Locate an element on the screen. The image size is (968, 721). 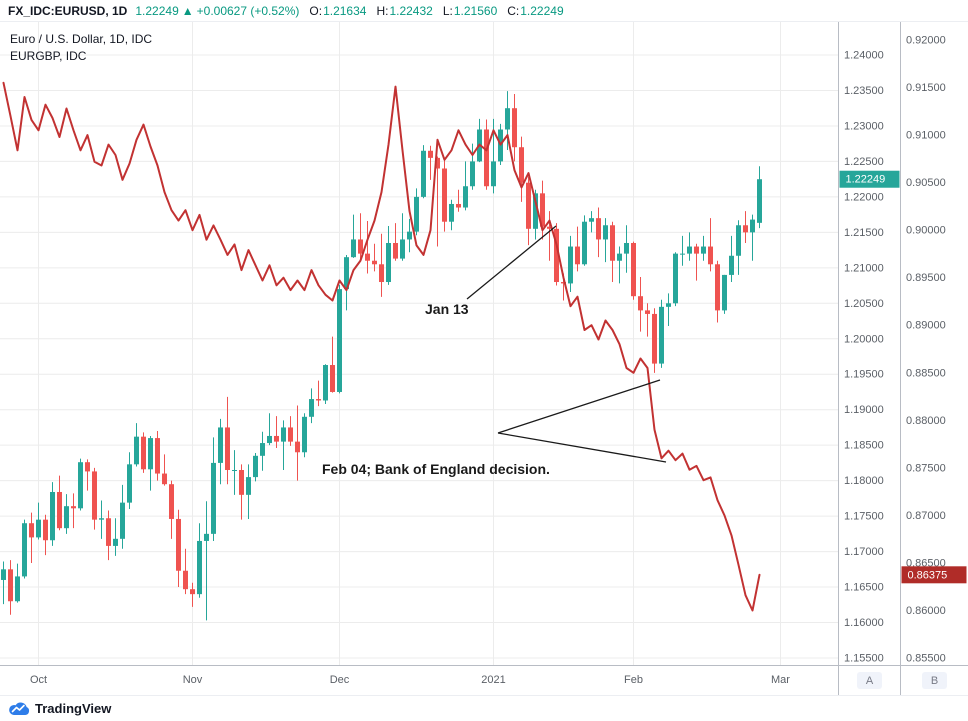
svg-text: 0.86375 is located at coordinates (928, 575).